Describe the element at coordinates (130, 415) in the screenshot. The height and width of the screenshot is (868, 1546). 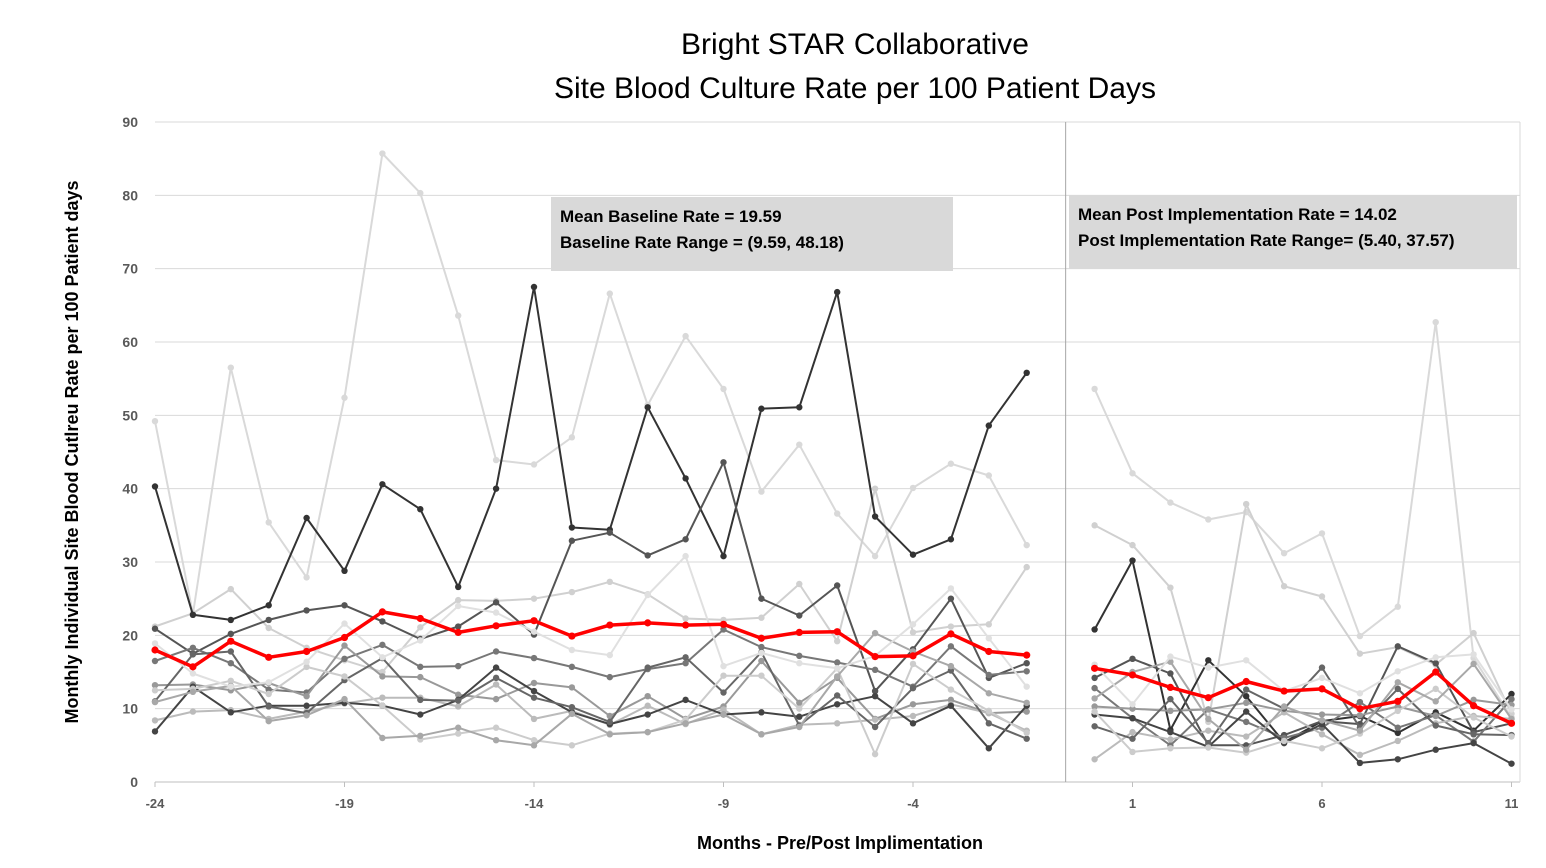
I see `y-tick-label: 50` at that location.